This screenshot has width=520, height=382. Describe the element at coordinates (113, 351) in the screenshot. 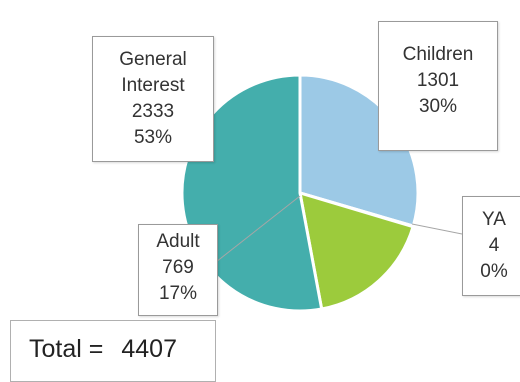

I see `total-box: Total = 4407` at that location.